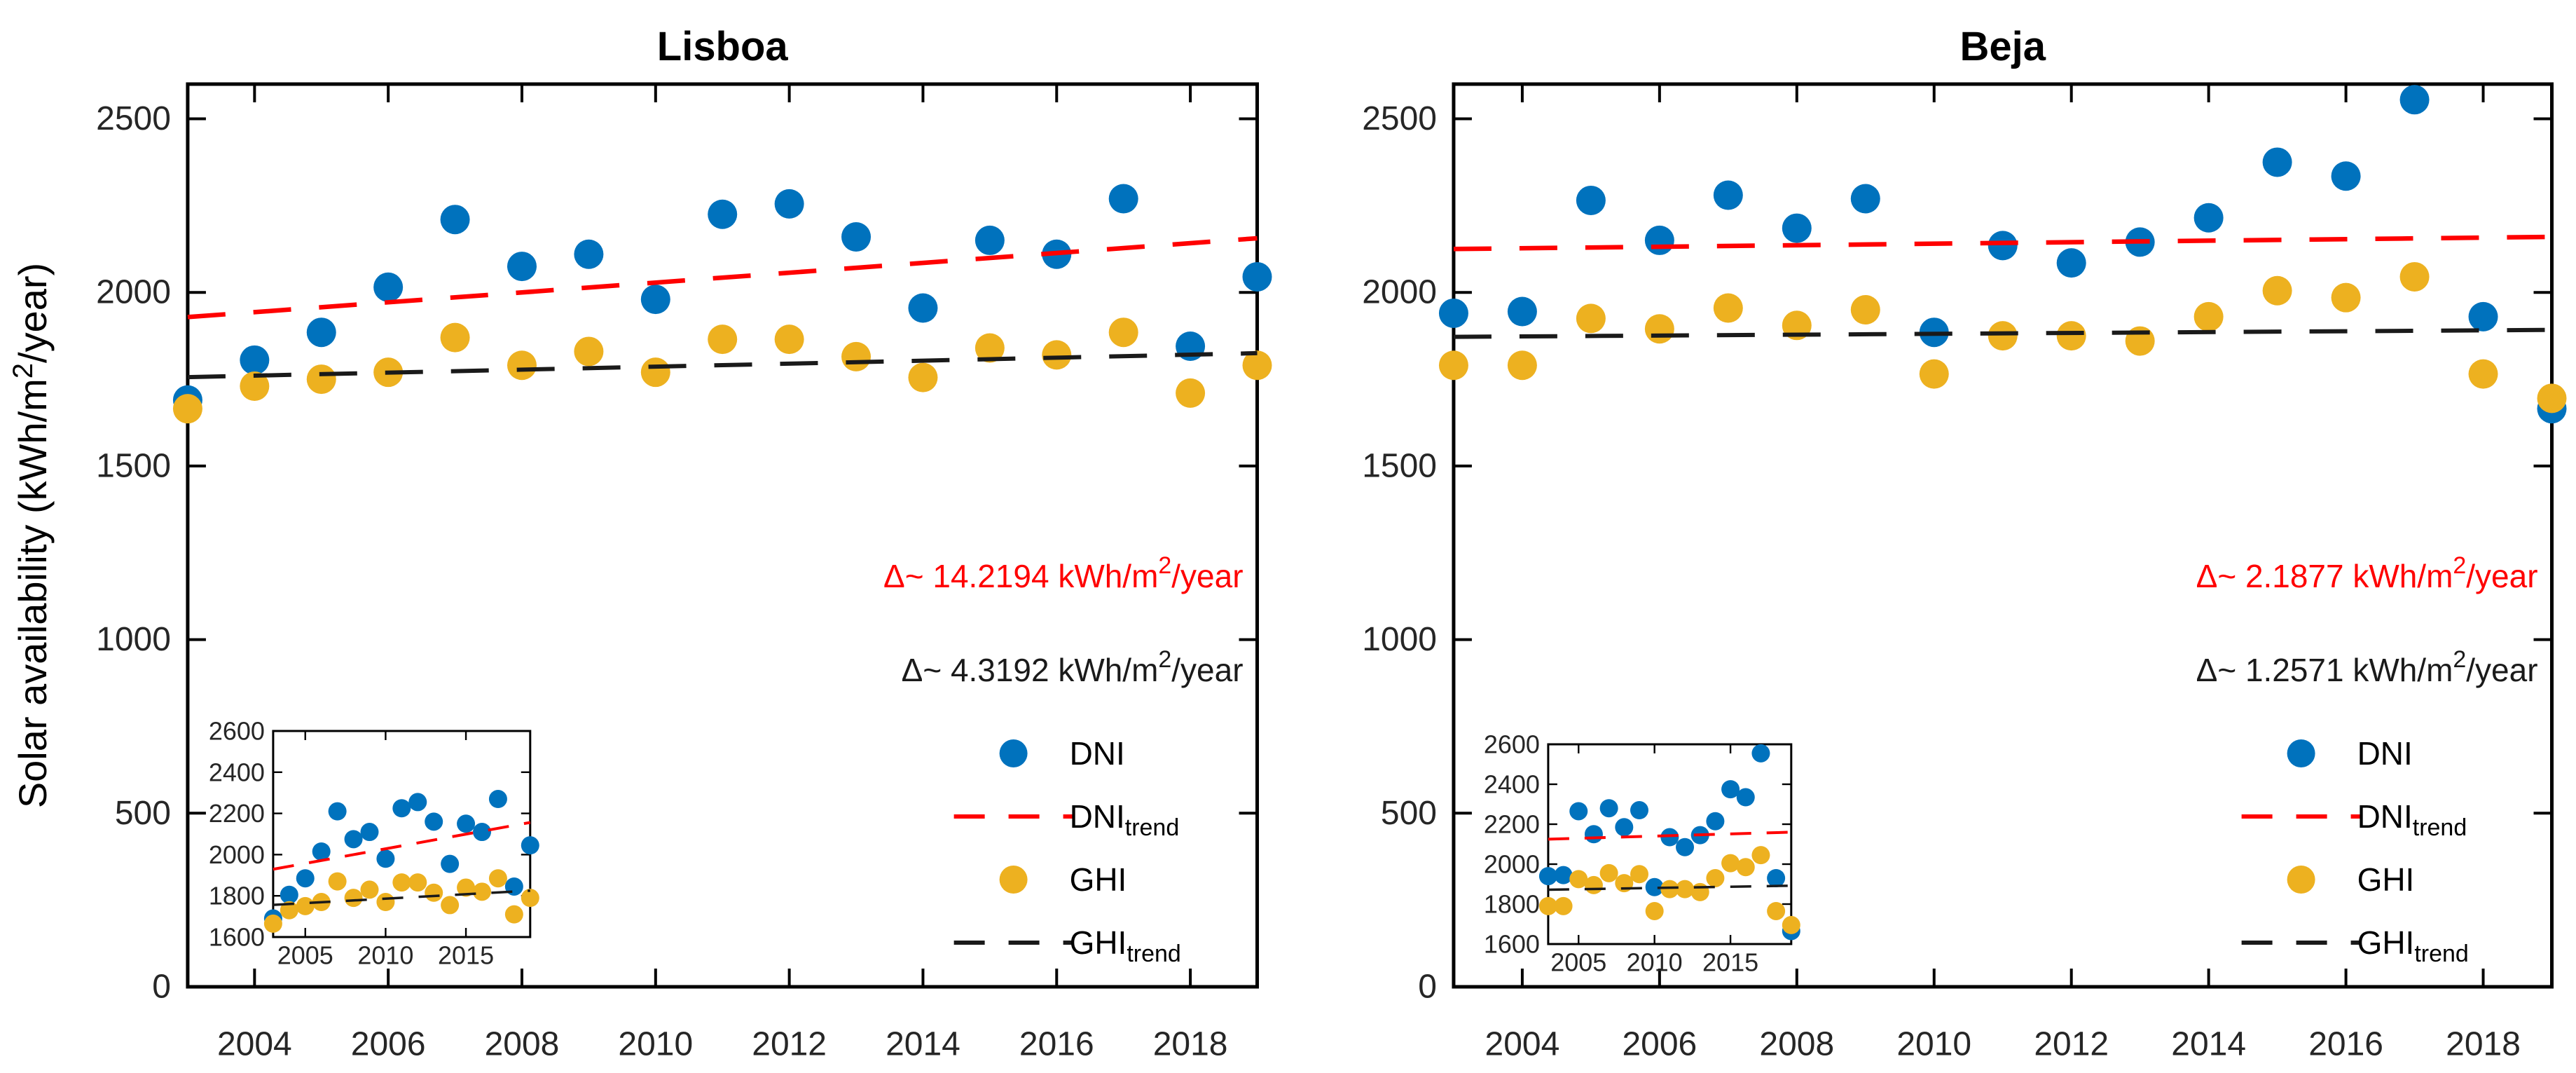 The height and width of the screenshot is (1073, 2576). I want to click on y-tick-label: 0, so click(1427, 986).